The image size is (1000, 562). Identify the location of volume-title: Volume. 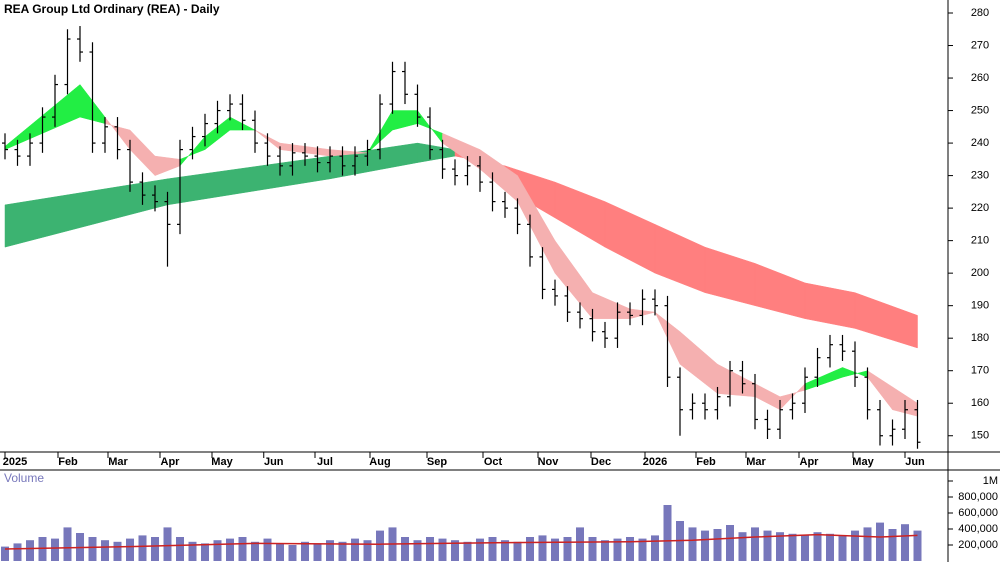
(24, 478).